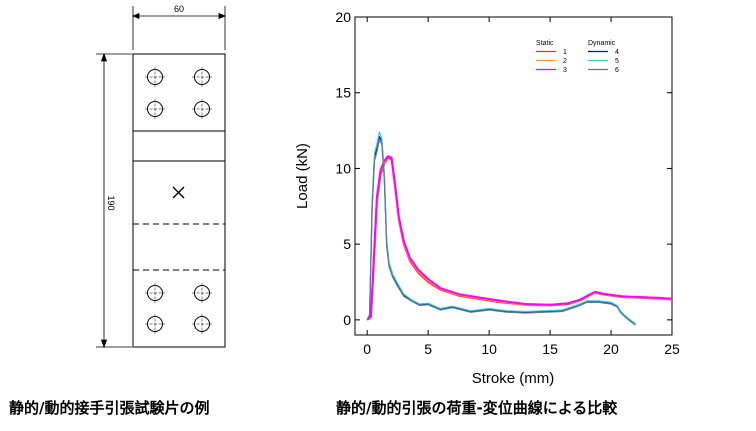  I want to click on legend-label: 2, so click(565, 61).